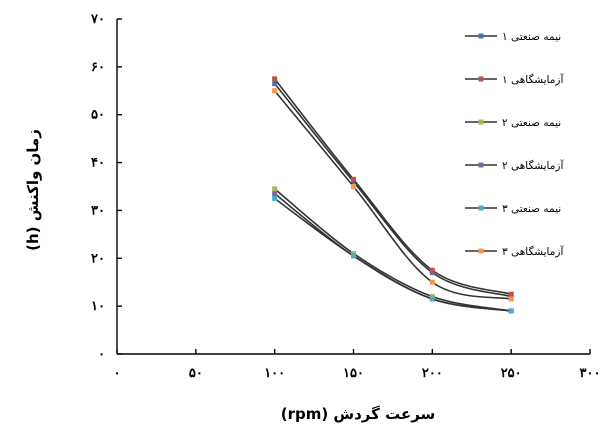 The height and width of the screenshot is (430, 605). What do you see at coordinates (531, 37) in the screenshot?
I see `legend-label: نیمه صنعتی ۱` at bounding box center [531, 37].